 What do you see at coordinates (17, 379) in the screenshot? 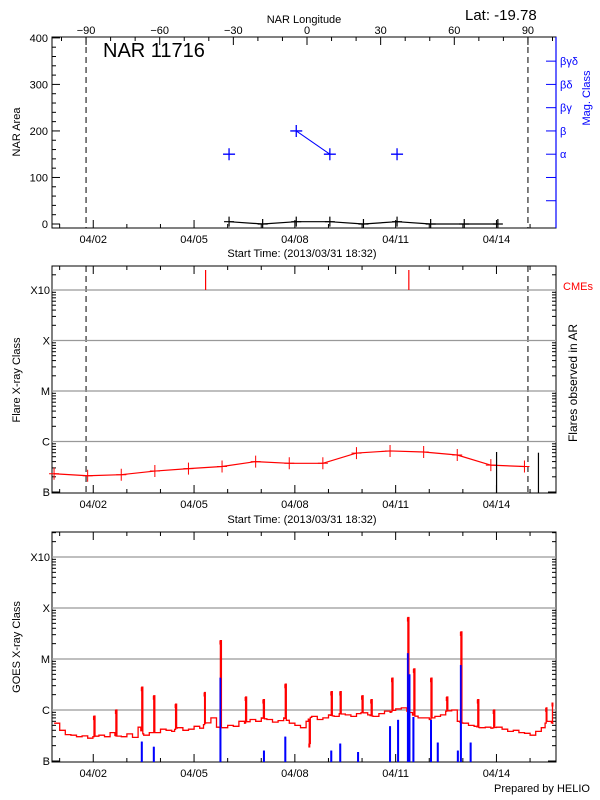
I see `panel2-ylabel: Flare X-ray Class` at bounding box center [17, 379].